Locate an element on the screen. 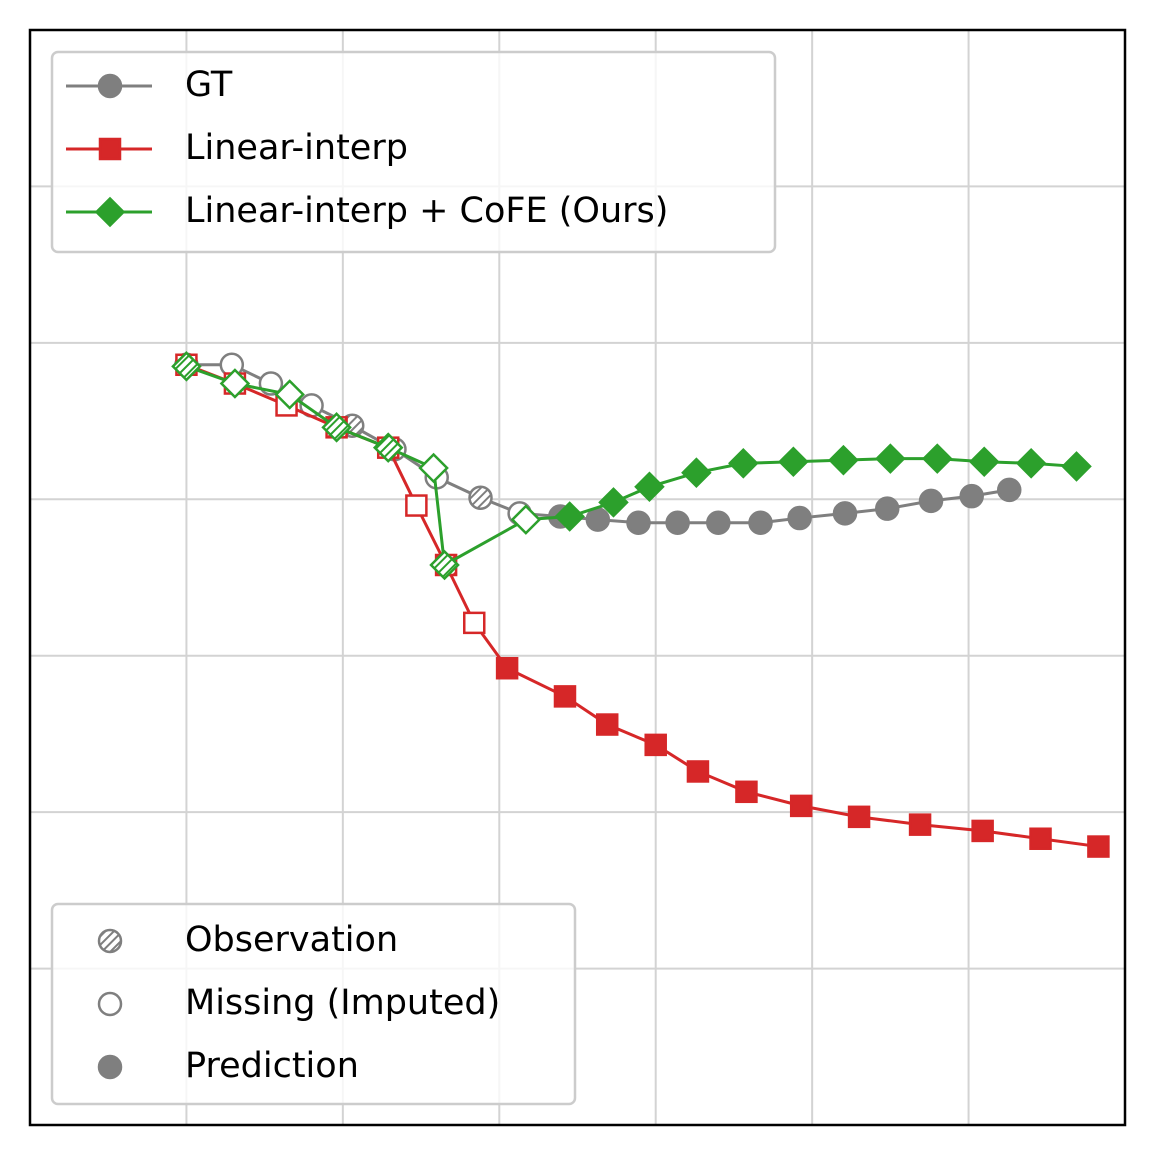 This screenshot has height=1170, width=1170. legend-label: Prediction is located at coordinates (272, 1066).